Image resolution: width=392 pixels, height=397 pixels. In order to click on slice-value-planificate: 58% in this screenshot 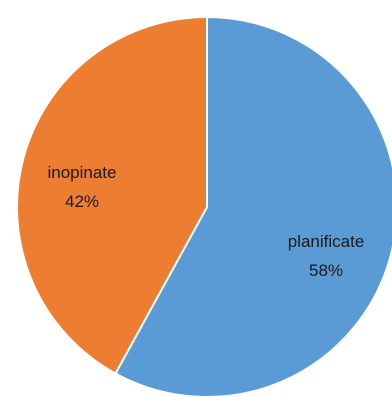, I will do `click(326, 270)`.